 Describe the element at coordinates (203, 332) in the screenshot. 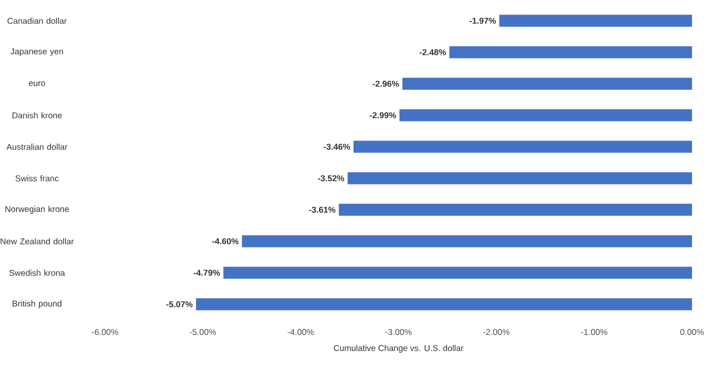

I see `x-tick-label: -5.00%` at that location.